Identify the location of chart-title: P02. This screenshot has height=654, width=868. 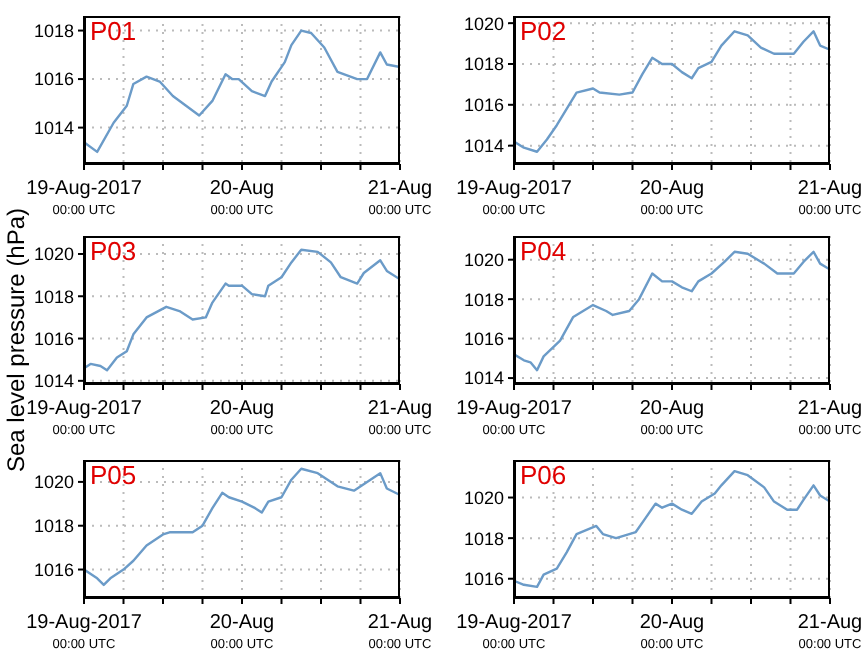
(543, 31).